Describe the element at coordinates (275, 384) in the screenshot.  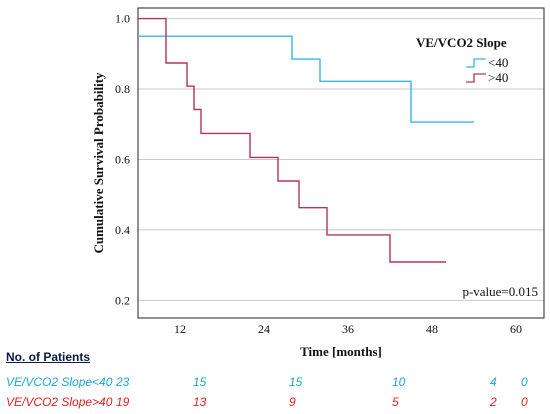
I see `risk-table-row: VE/VCO2 Slope<40 23 15 15 10 4 0` at that location.